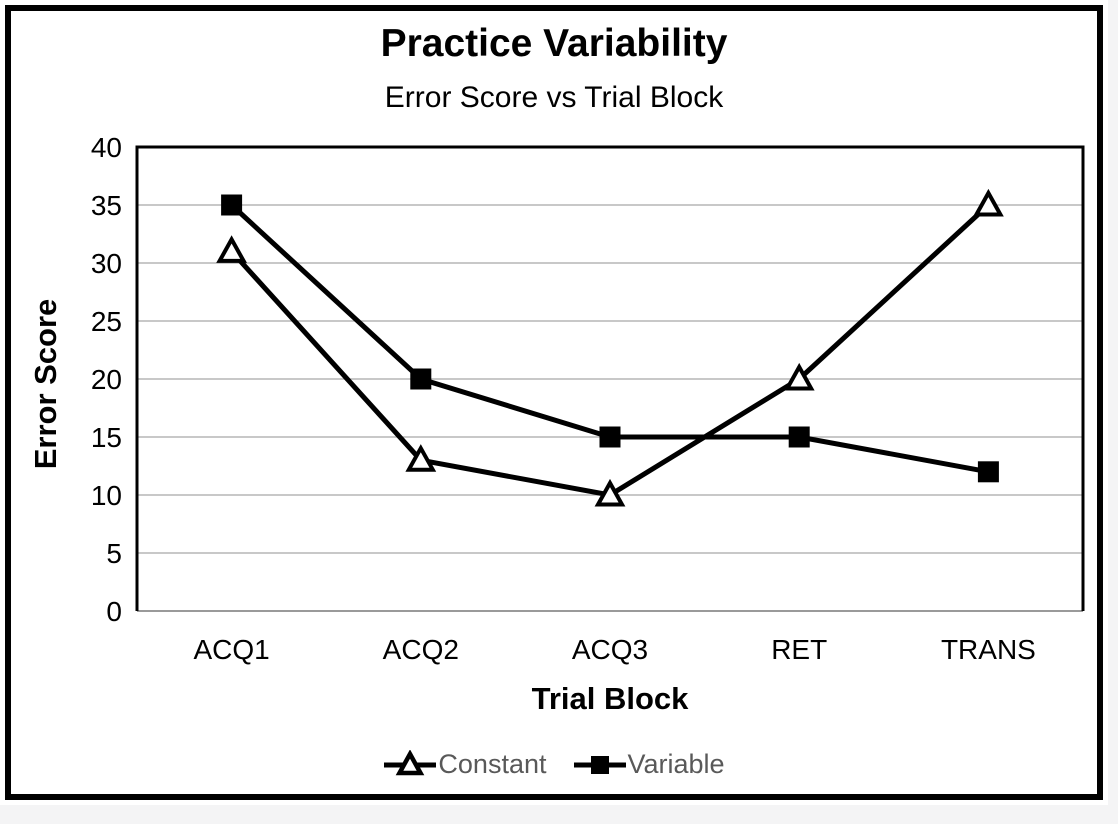 Image resolution: width=1118 pixels, height=824 pixels. What do you see at coordinates (599, 764) in the screenshot?
I see `square-marker-icon` at bounding box center [599, 764].